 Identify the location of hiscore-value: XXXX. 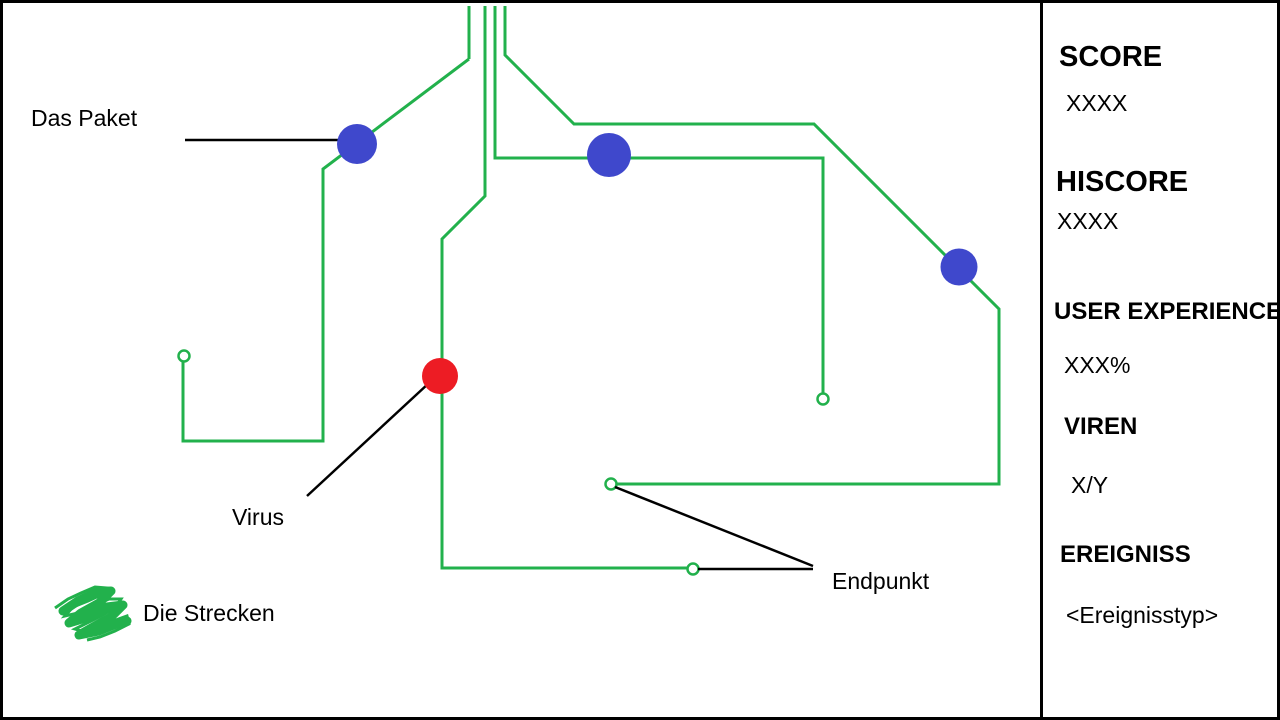
(1088, 221).